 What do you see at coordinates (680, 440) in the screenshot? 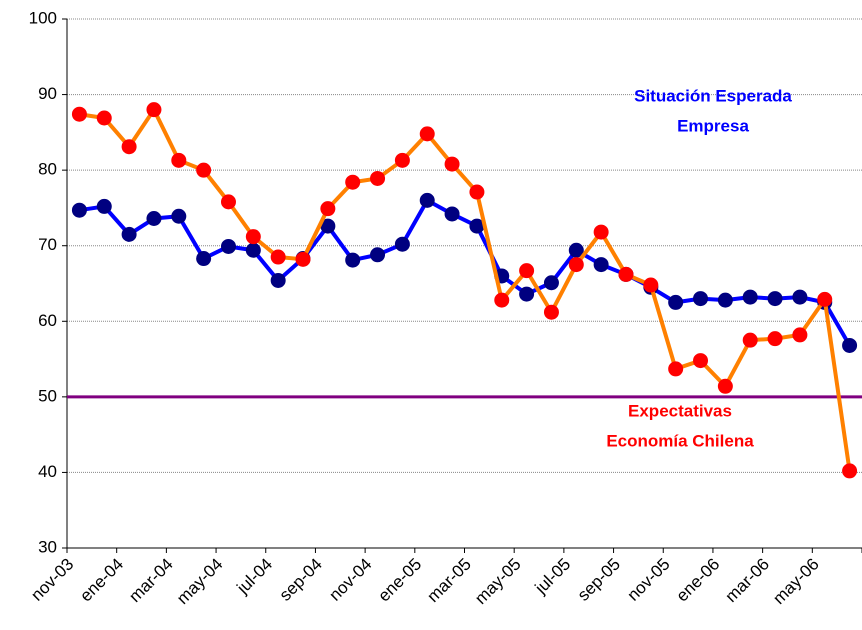
I see `annotation: Economía Chilena` at bounding box center [680, 440].